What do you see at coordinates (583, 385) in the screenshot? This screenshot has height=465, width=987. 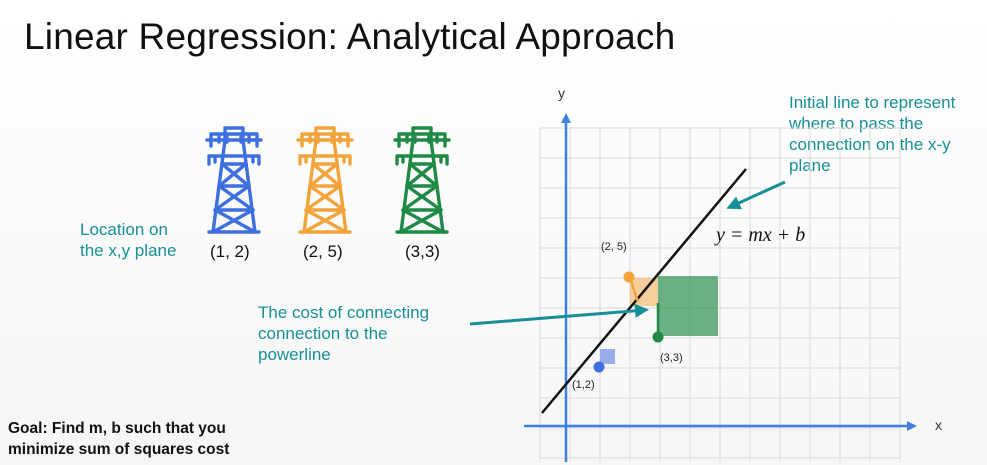 I see `point-label-1: (1,2)` at bounding box center [583, 385].